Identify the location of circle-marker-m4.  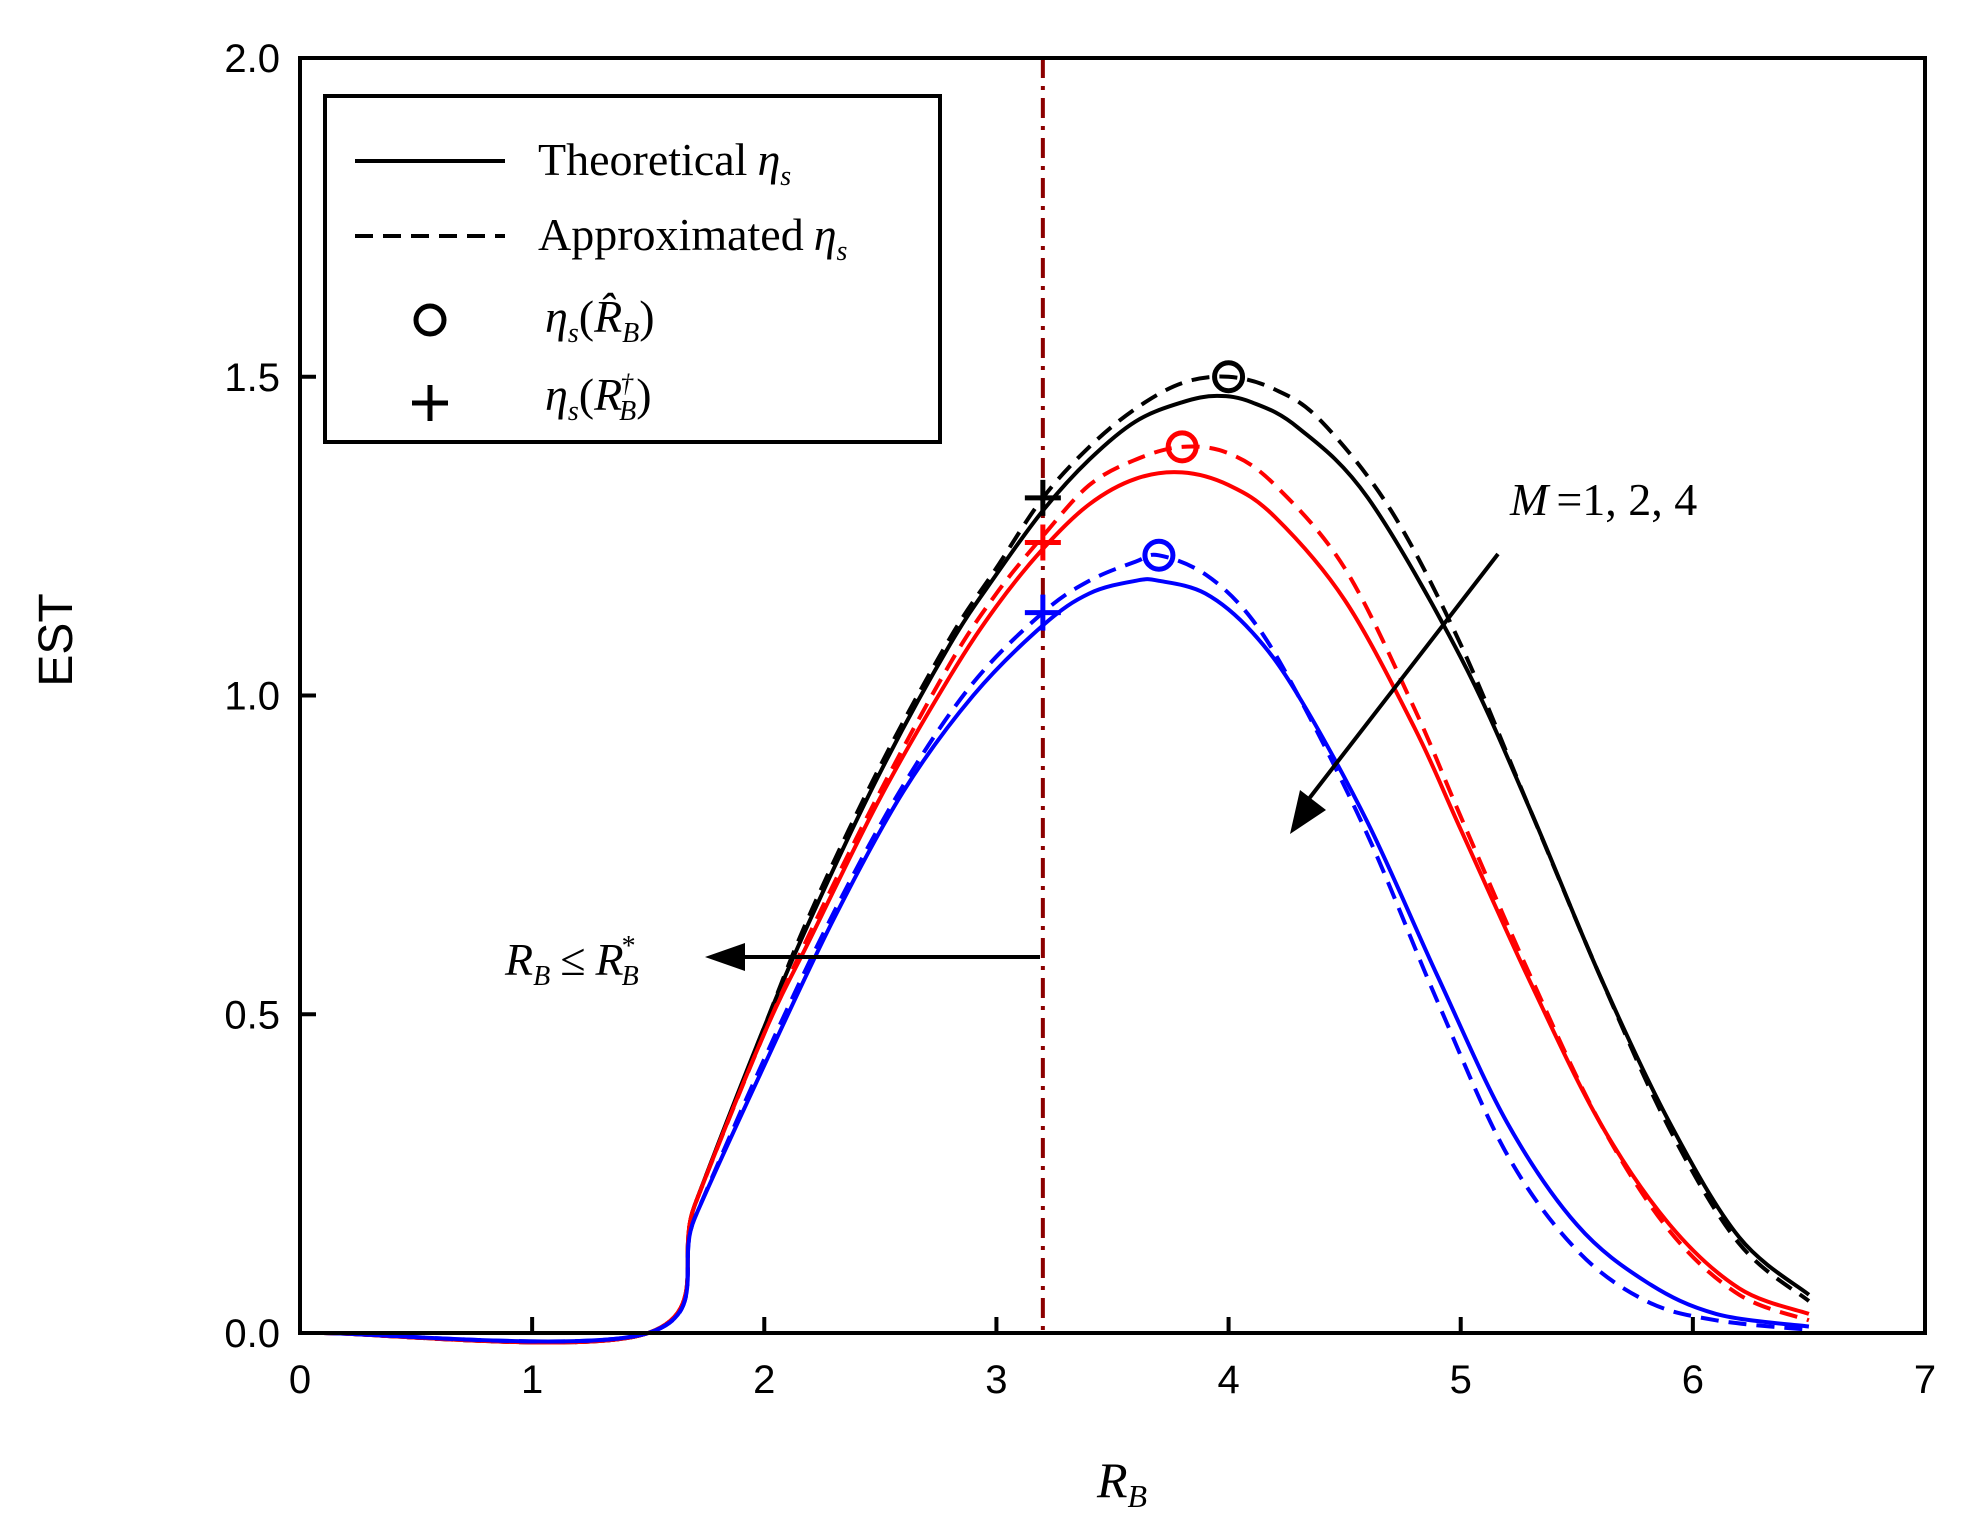
(1159, 555).